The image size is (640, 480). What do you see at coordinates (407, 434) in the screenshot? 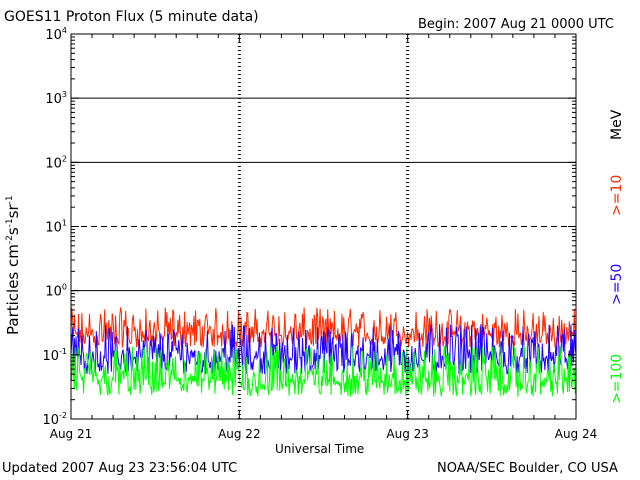
I see `x-tick-label: Aug 23` at bounding box center [407, 434].